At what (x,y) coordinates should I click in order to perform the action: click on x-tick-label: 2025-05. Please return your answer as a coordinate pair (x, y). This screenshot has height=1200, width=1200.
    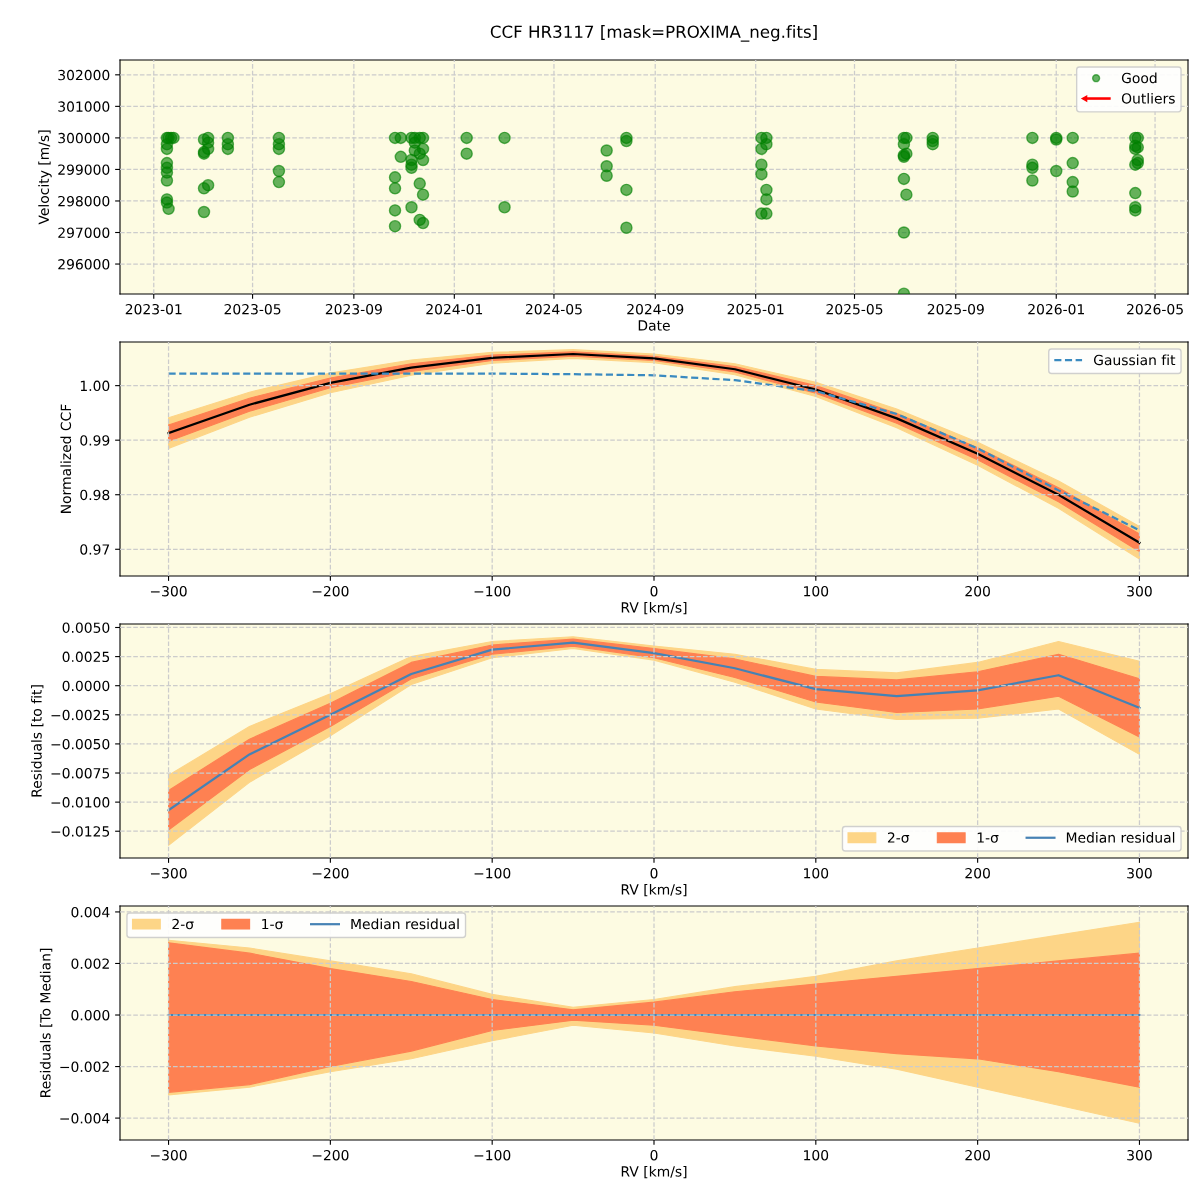
    Looking at the image, I should click on (854, 309).